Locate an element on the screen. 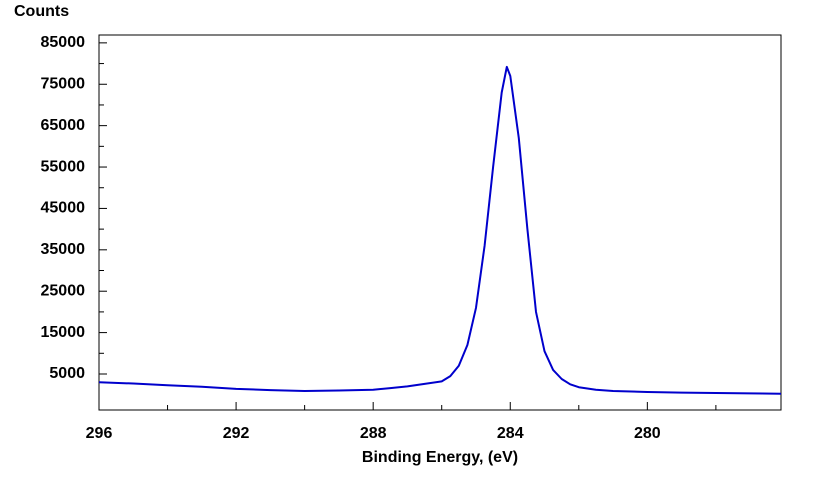 The height and width of the screenshot is (490, 819). x-tick-label: 292 is located at coordinates (236, 433).